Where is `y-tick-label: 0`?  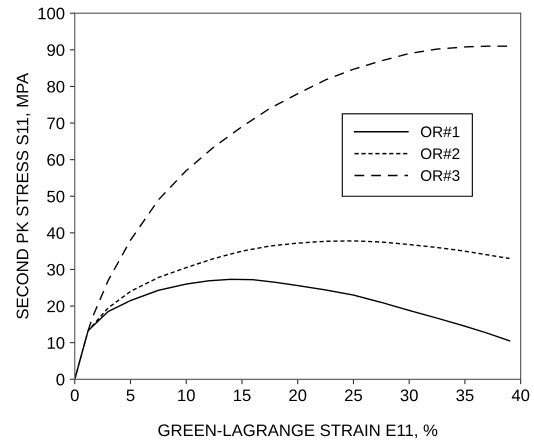
y-tick-label: 0 is located at coordinates (60, 380).